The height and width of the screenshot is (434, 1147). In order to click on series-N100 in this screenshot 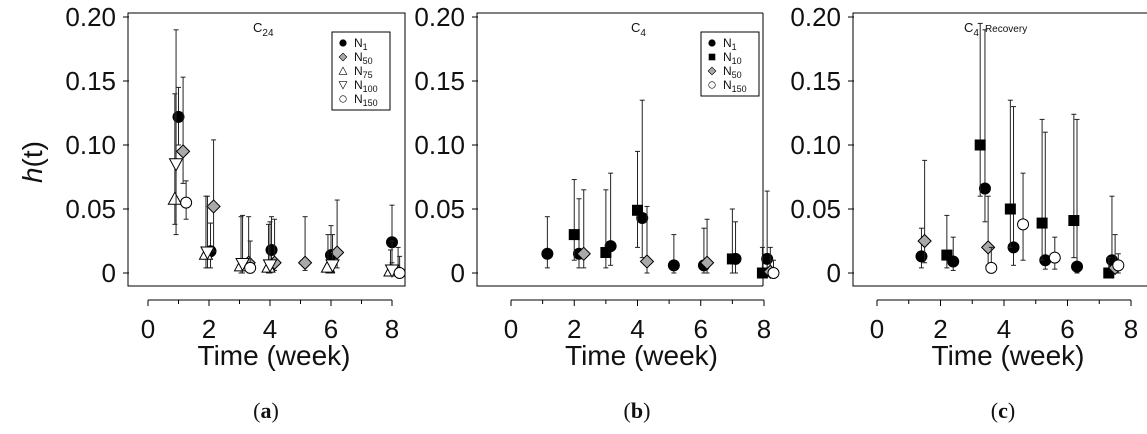, I will do `click(284, 153)`.